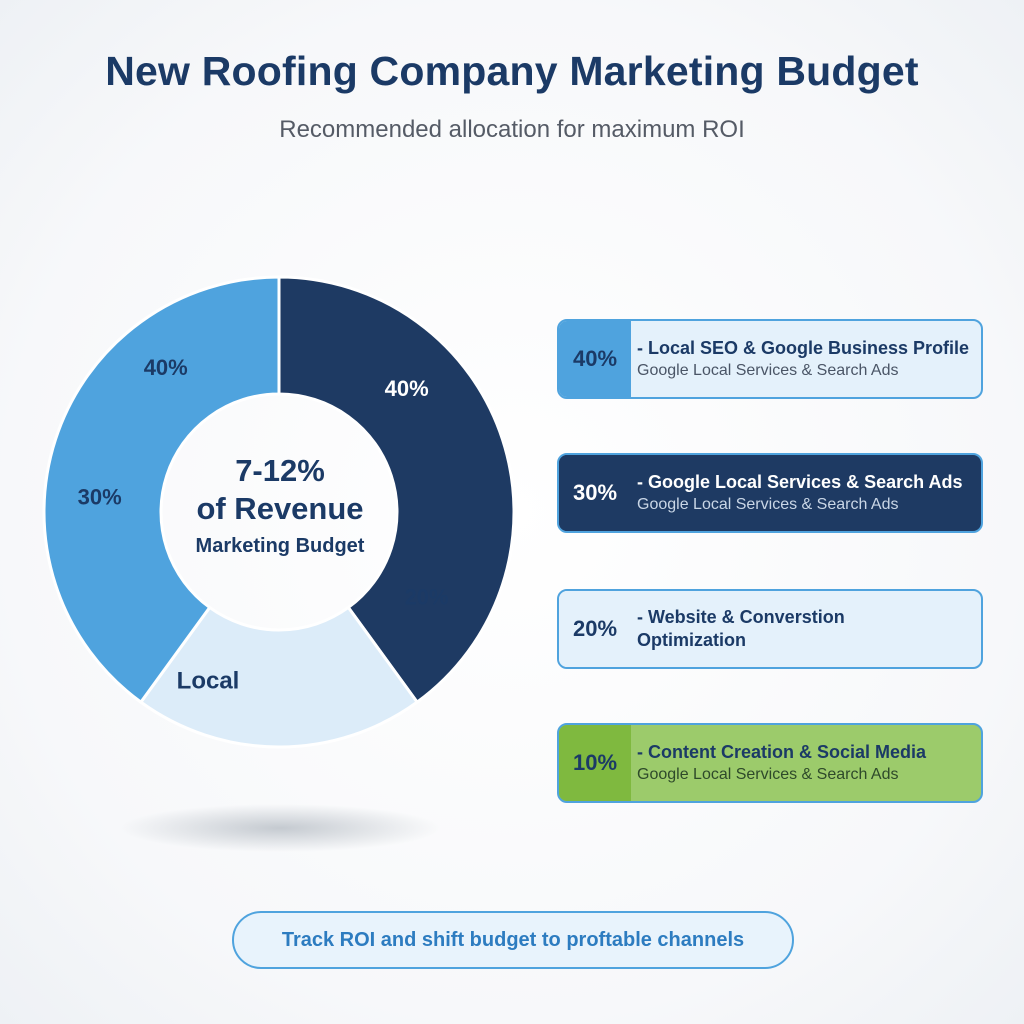 Image resolution: width=1024 pixels, height=1024 pixels. What do you see at coordinates (280, 490) in the screenshot?
I see `donut-center-value: 7-12% of Revenue` at bounding box center [280, 490].